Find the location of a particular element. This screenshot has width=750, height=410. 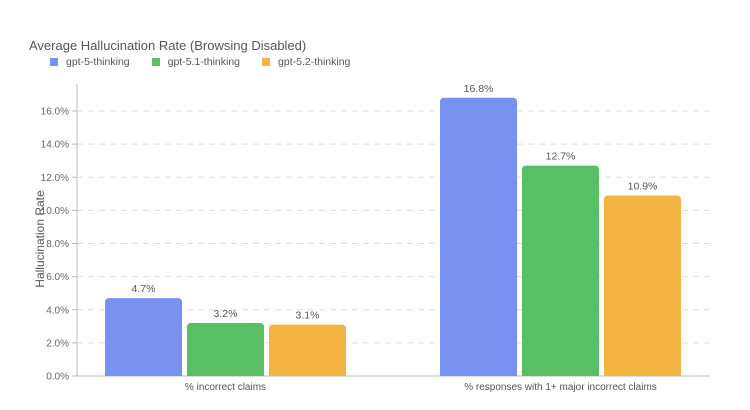

legend-item-gpt-5-thinking: gpt-5-thinking is located at coordinates (90, 62).